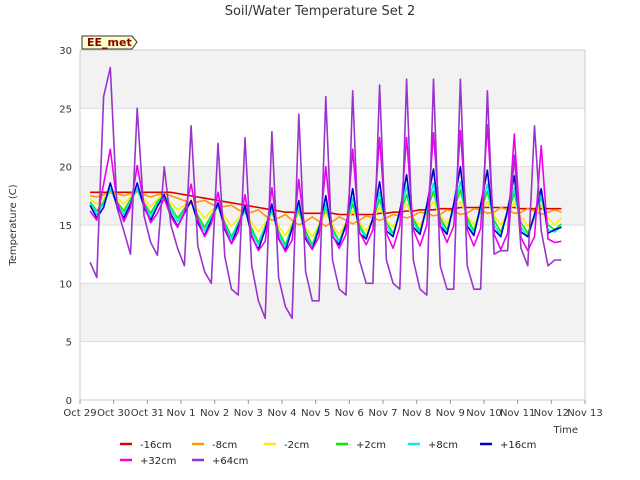 Image resolution: width=640 pixels, height=480 pixels. What do you see at coordinates (147, 413) in the screenshot?
I see `x-tick-label: Oct 31` at bounding box center [147, 413].